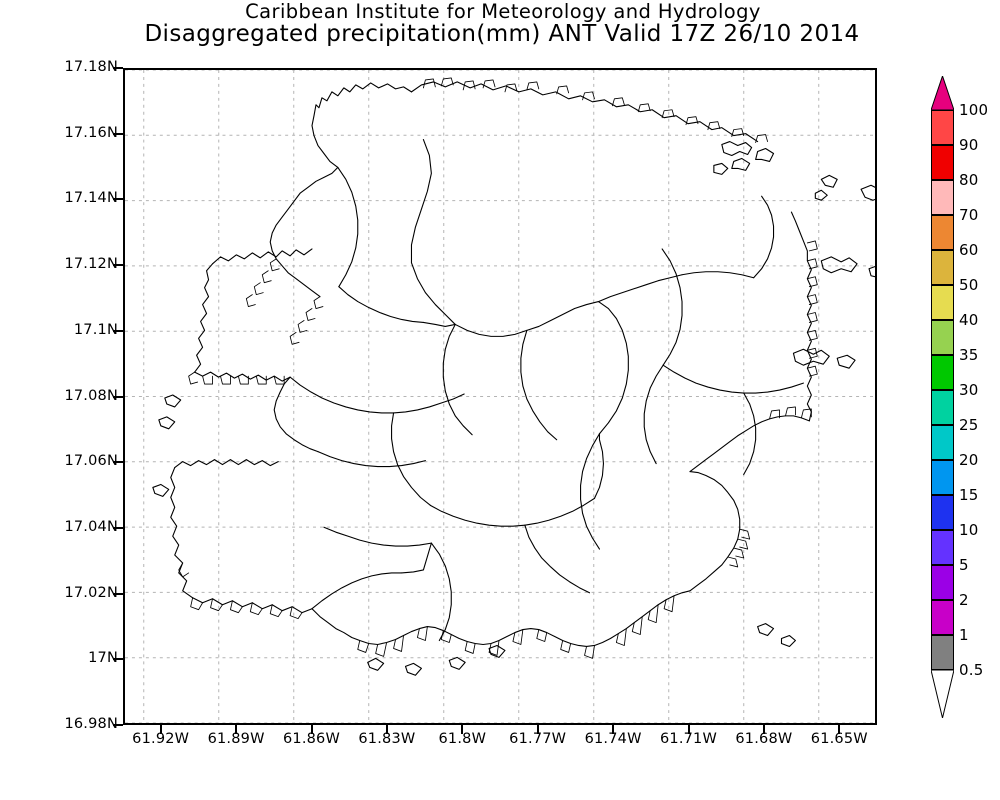  Describe the element at coordinates (91, 198) in the screenshot. I see `lat-tick-label: 17.14N` at that location.